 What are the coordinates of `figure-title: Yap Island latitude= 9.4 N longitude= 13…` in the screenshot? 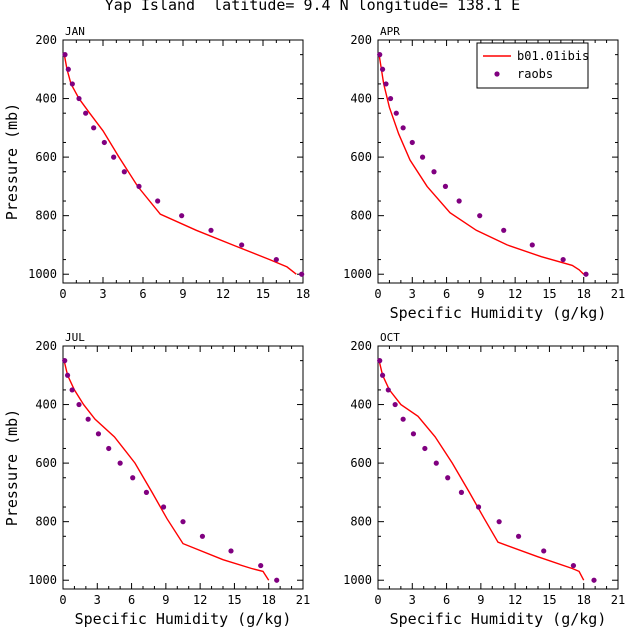 It's located at (312, 7).